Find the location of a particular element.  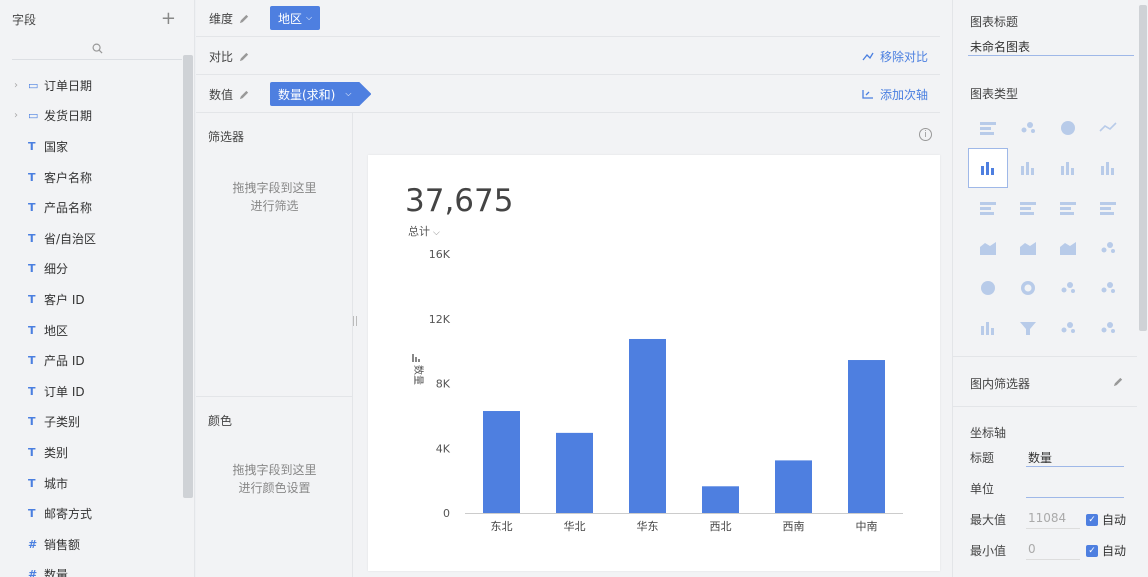

field-item: T 子类别 is located at coordinates (91, 422).